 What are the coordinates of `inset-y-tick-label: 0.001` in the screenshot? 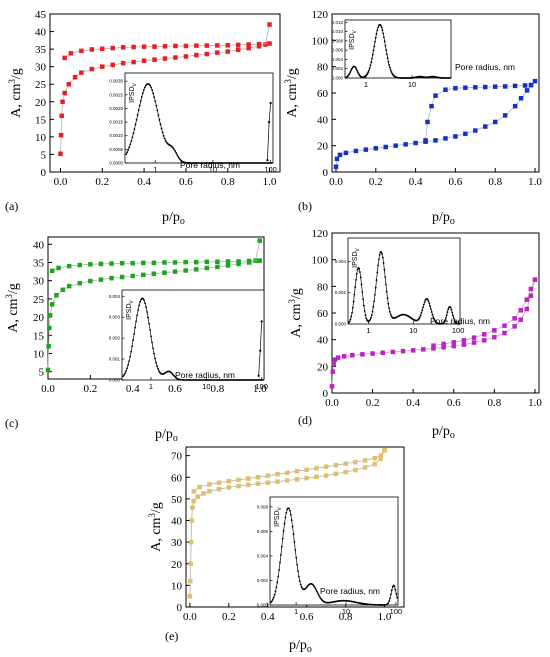 It's located at (115, 359).